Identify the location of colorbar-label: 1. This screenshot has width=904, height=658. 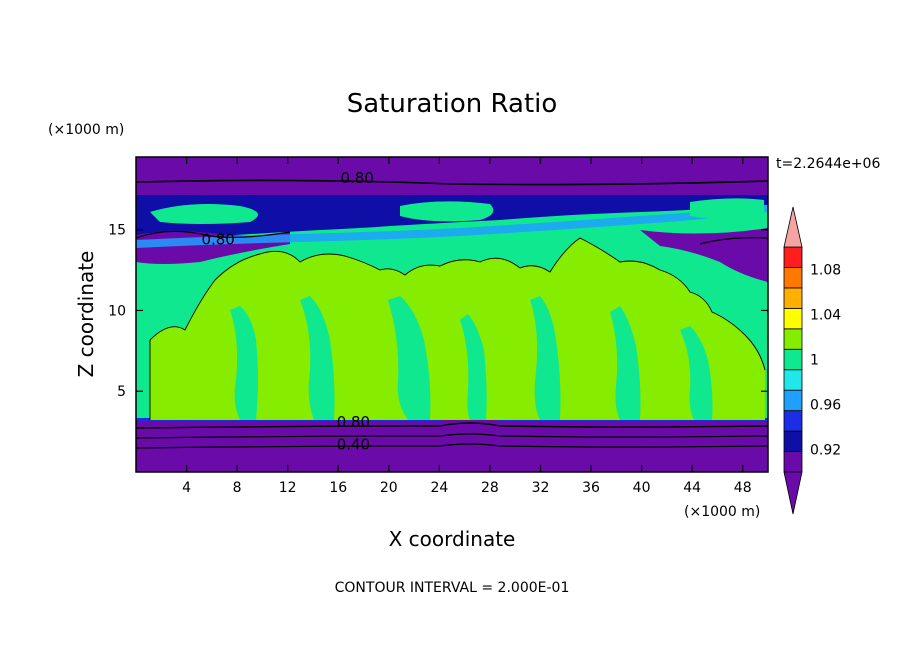
(814, 361).